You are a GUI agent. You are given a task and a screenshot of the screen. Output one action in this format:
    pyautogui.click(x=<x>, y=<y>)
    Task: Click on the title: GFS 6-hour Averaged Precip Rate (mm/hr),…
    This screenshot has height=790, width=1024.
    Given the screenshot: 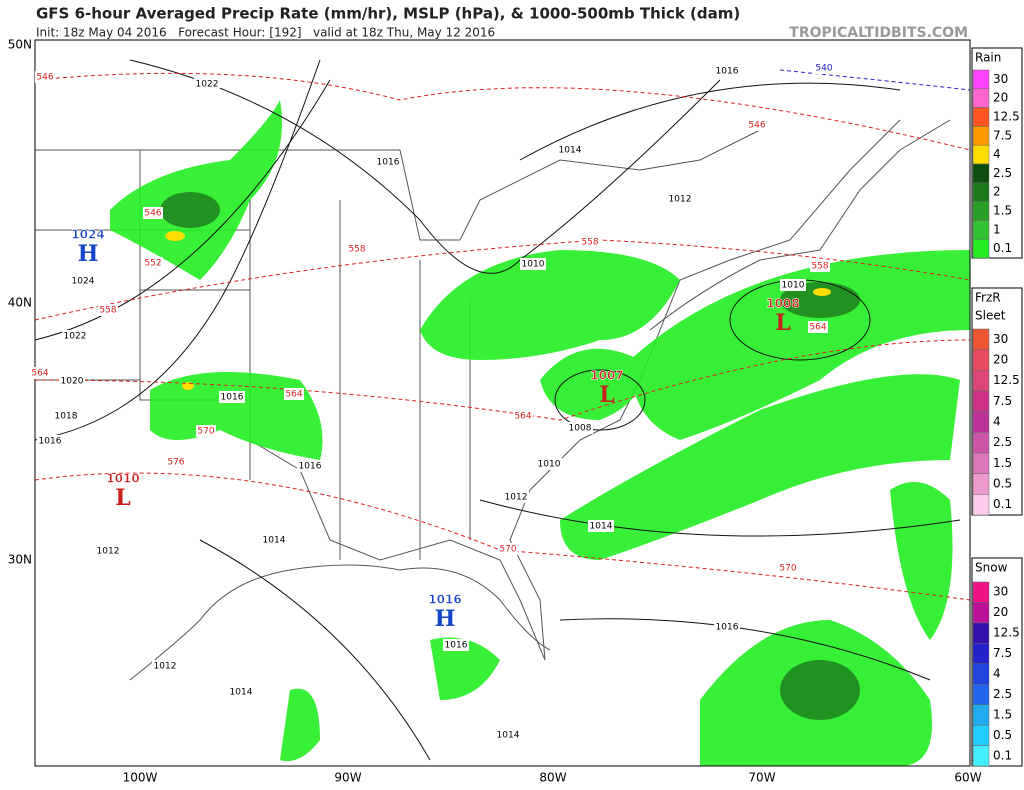 What is the action you would take?
    pyautogui.click(x=388, y=14)
    